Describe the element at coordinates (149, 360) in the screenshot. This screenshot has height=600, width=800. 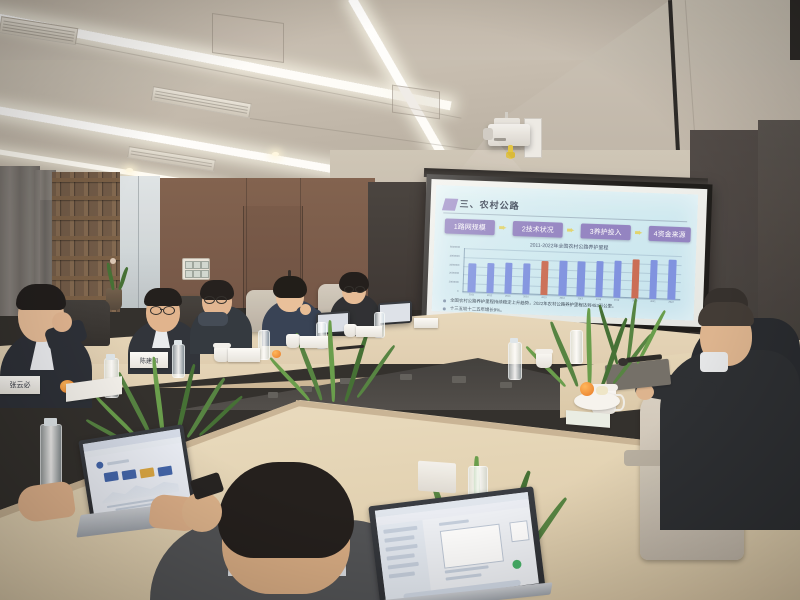
I see `attendee-2-placard: 陈建国` at that location.